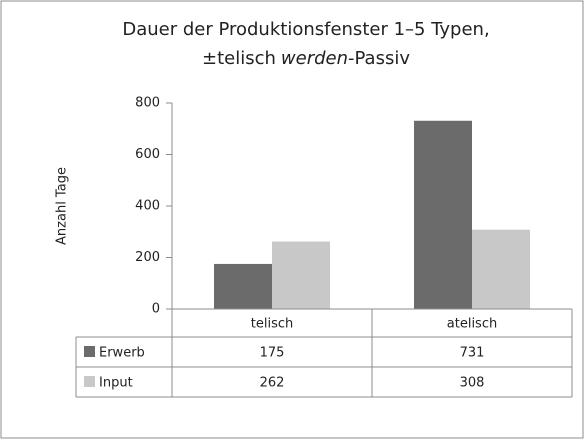 The image size is (585, 445). Describe the element at coordinates (272, 353) in the screenshot. I see `table-value: 175` at that location.